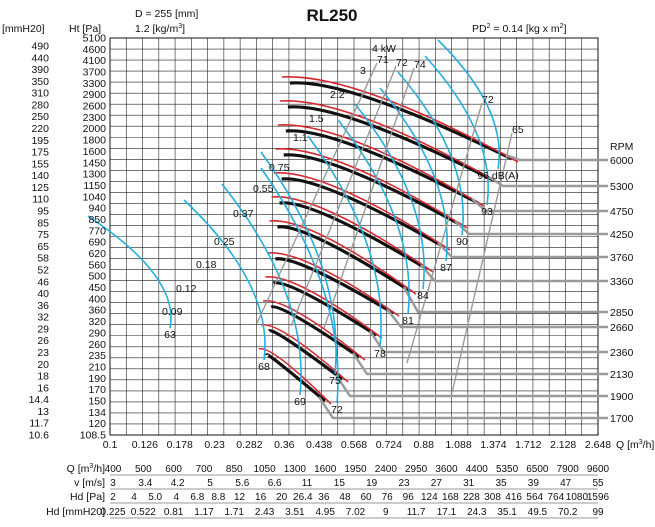 This screenshot has height=527, width=655. I want to click on hd-mm-scale-value: 0.225, so click(112, 512).